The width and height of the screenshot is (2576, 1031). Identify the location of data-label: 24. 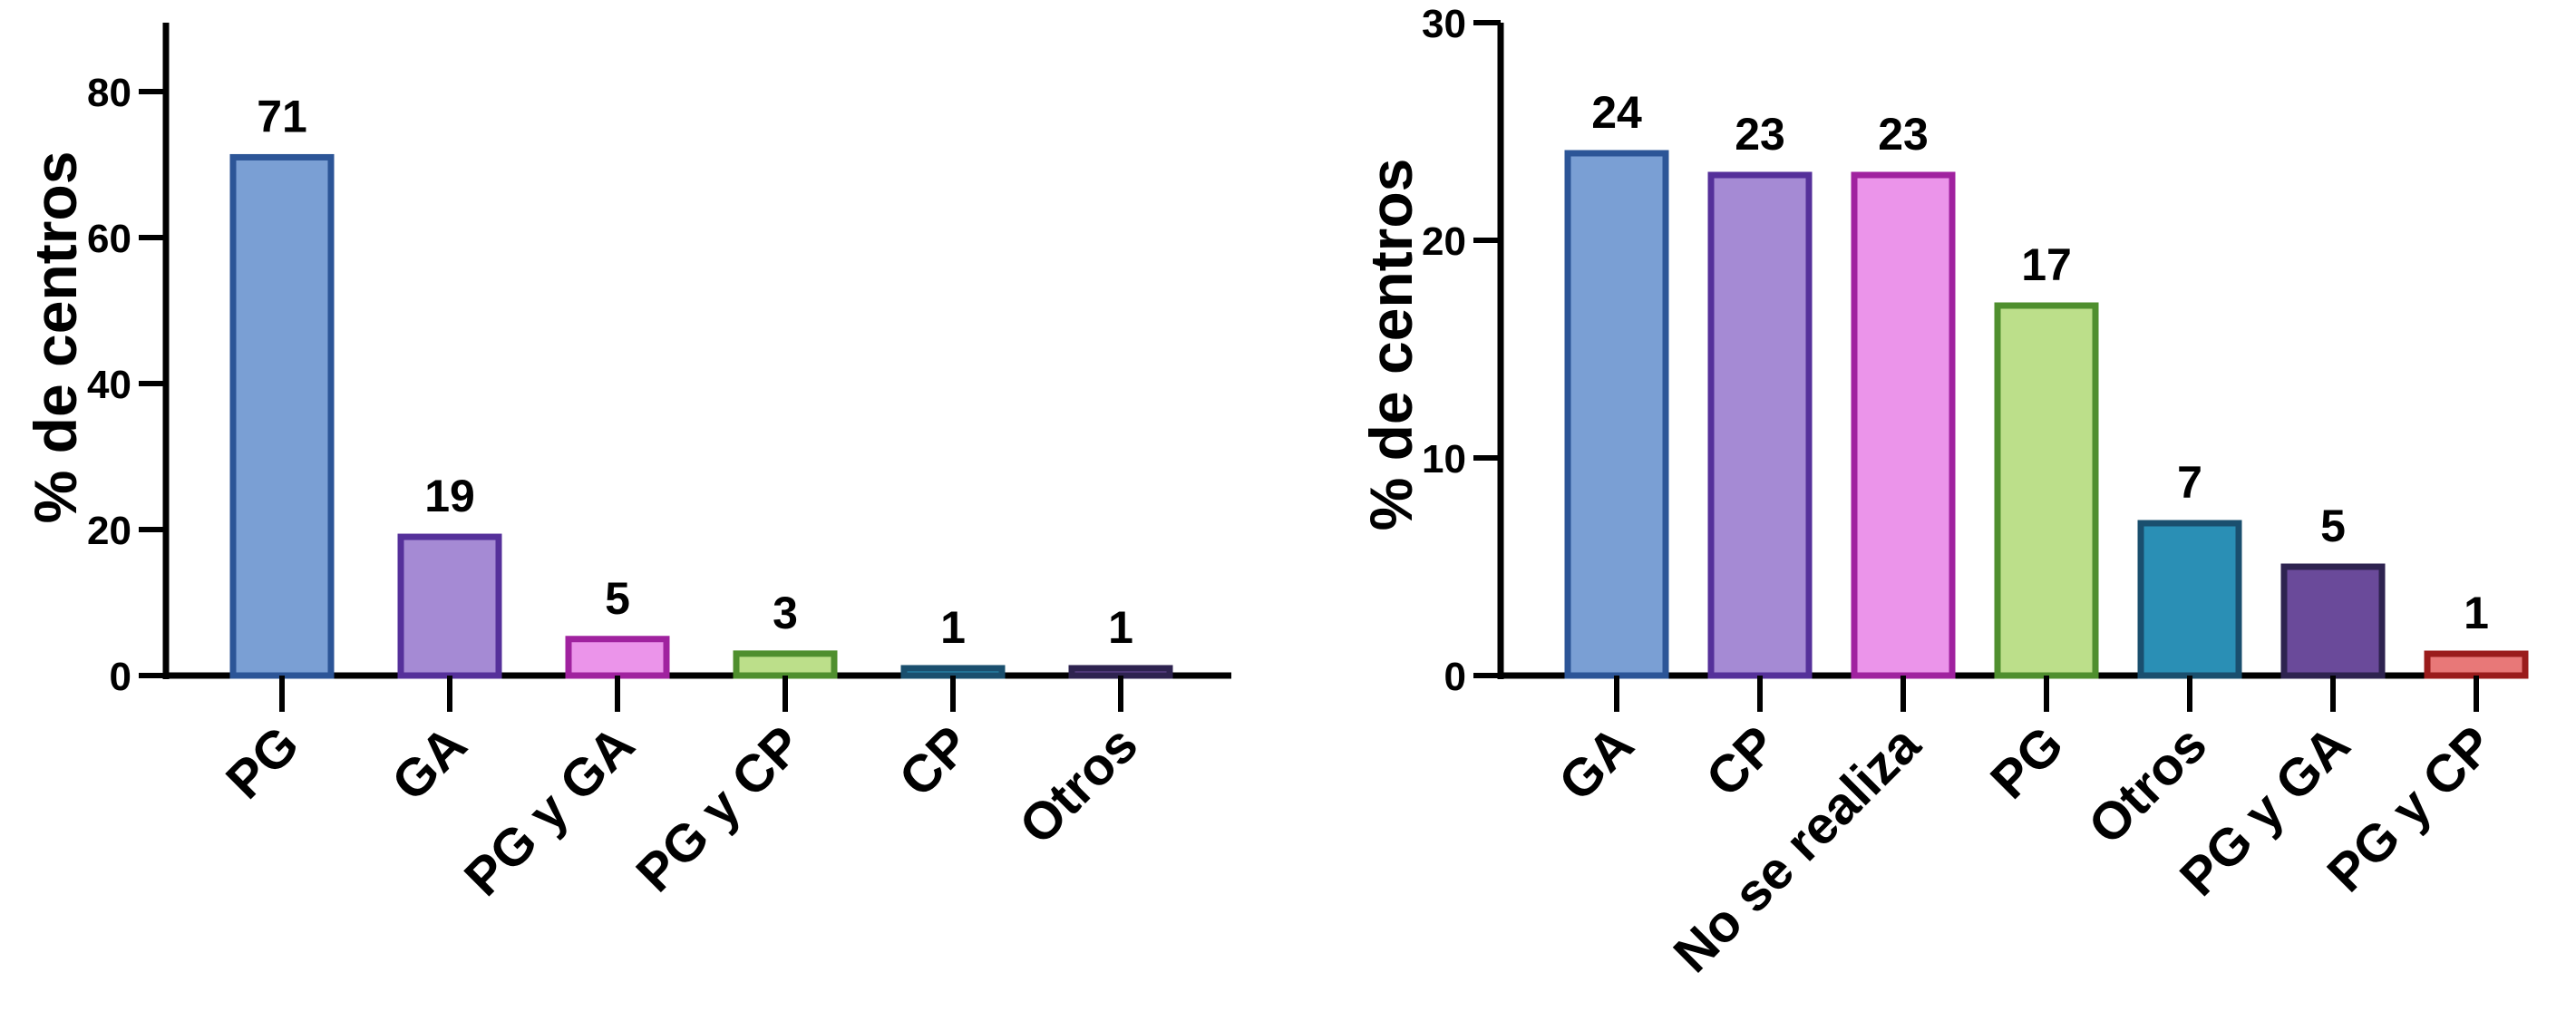
(1617, 112).